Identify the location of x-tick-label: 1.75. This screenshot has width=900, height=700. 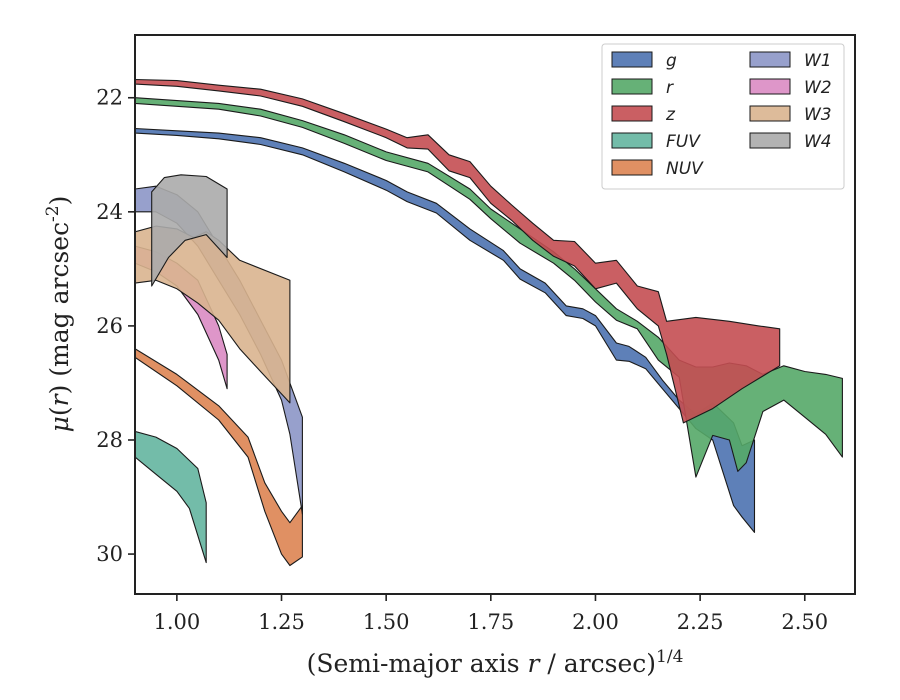
(490, 622).